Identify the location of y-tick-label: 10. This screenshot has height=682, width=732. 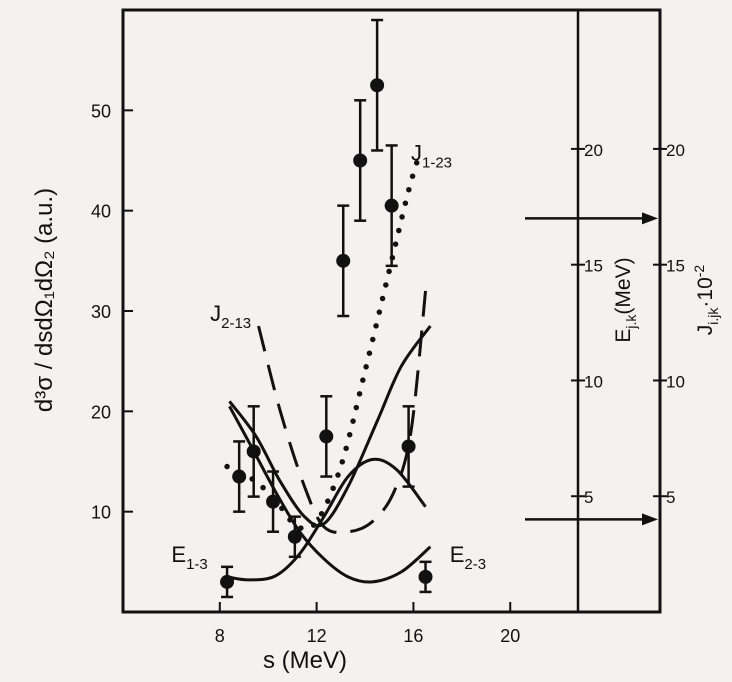
(101, 513).